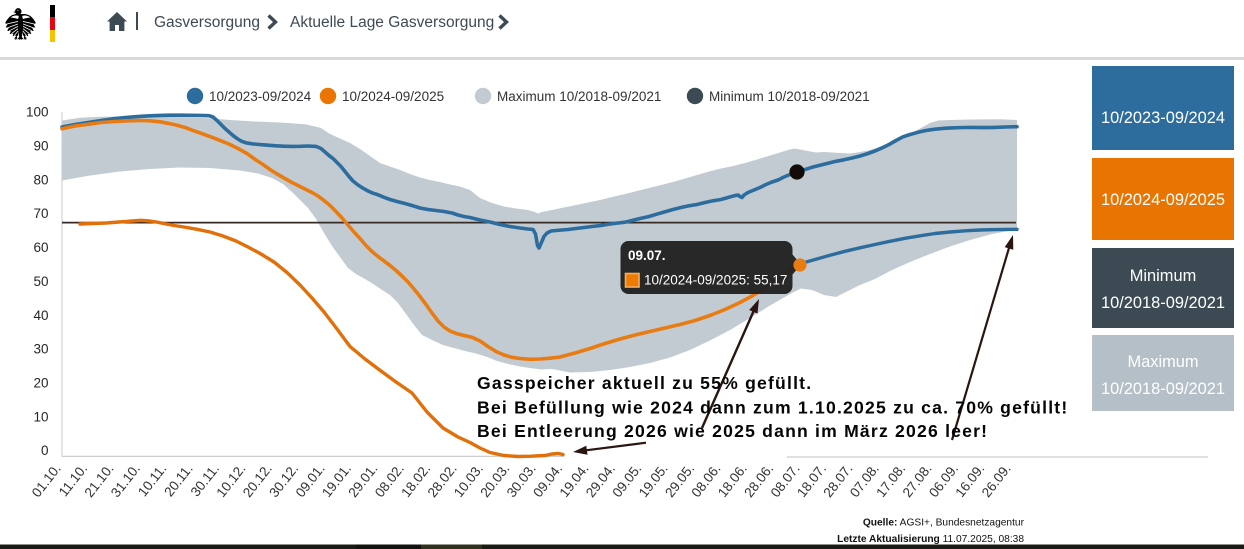  I want to click on svg-text: 10/2024-09/2025: 55,17, so click(715, 280).